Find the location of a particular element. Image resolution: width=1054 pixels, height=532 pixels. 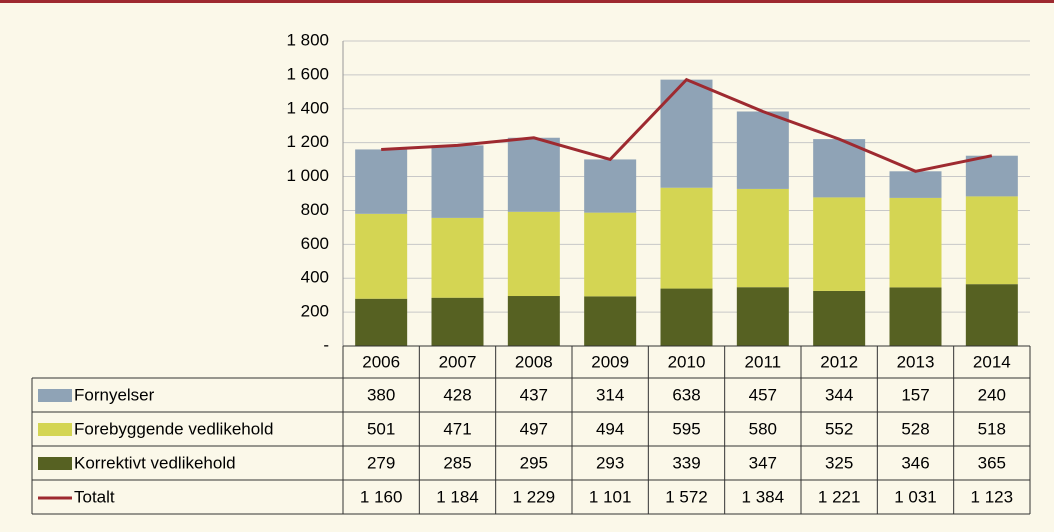

table-cell: 1 221 is located at coordinates (839, 496).